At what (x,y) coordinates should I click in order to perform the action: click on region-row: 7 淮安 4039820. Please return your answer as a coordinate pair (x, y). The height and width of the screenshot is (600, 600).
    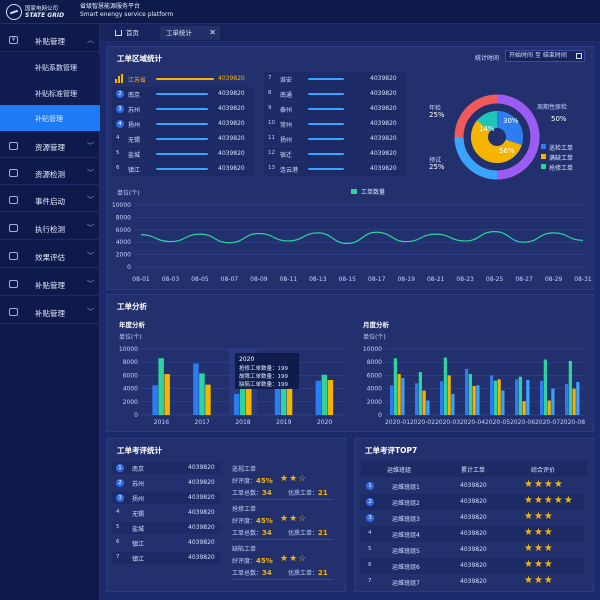
    Looking at the image, I should click on (335, 79).